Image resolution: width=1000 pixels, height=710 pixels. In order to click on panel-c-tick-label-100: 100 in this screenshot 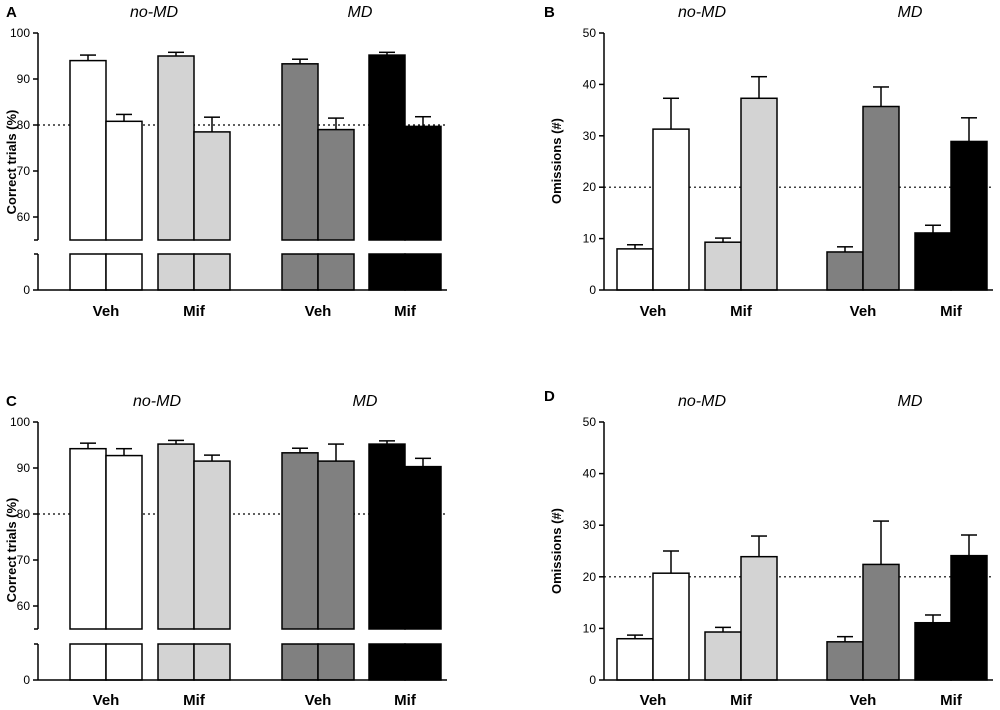, I will do `click(20, 422)`.